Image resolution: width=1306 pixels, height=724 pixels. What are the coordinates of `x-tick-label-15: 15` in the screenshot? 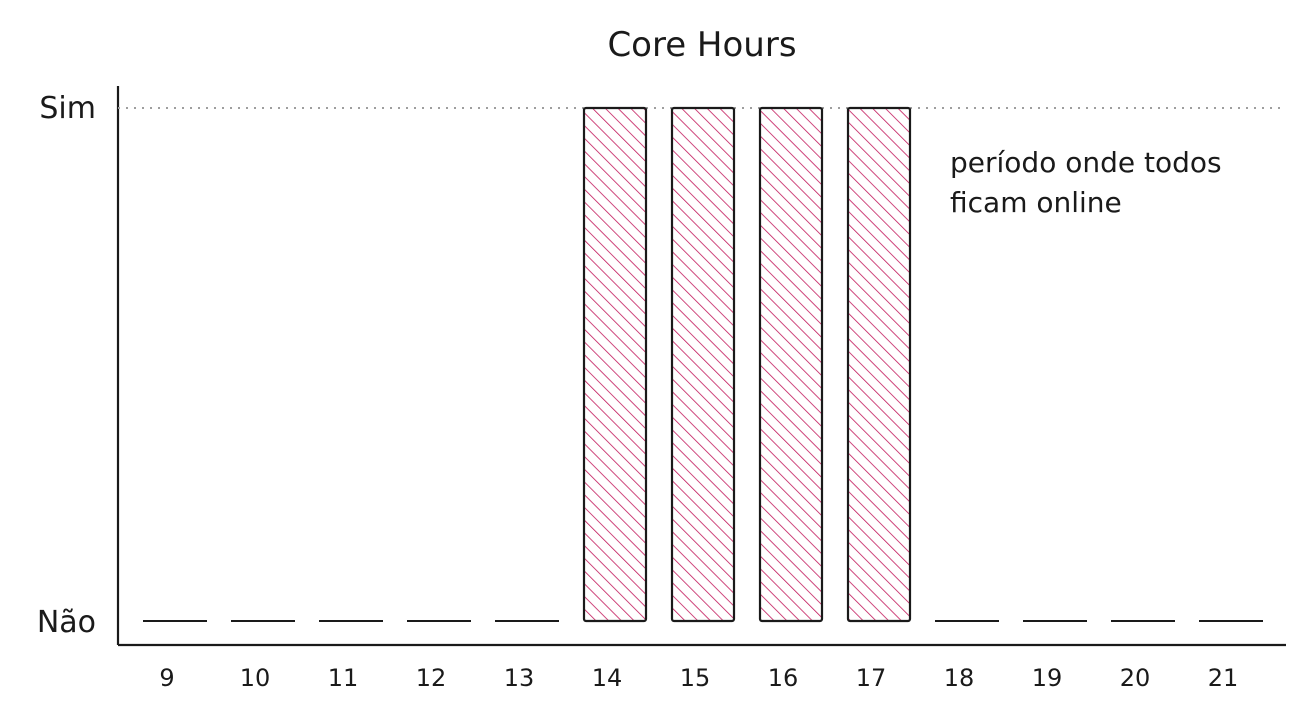 It's located at (695, 678).